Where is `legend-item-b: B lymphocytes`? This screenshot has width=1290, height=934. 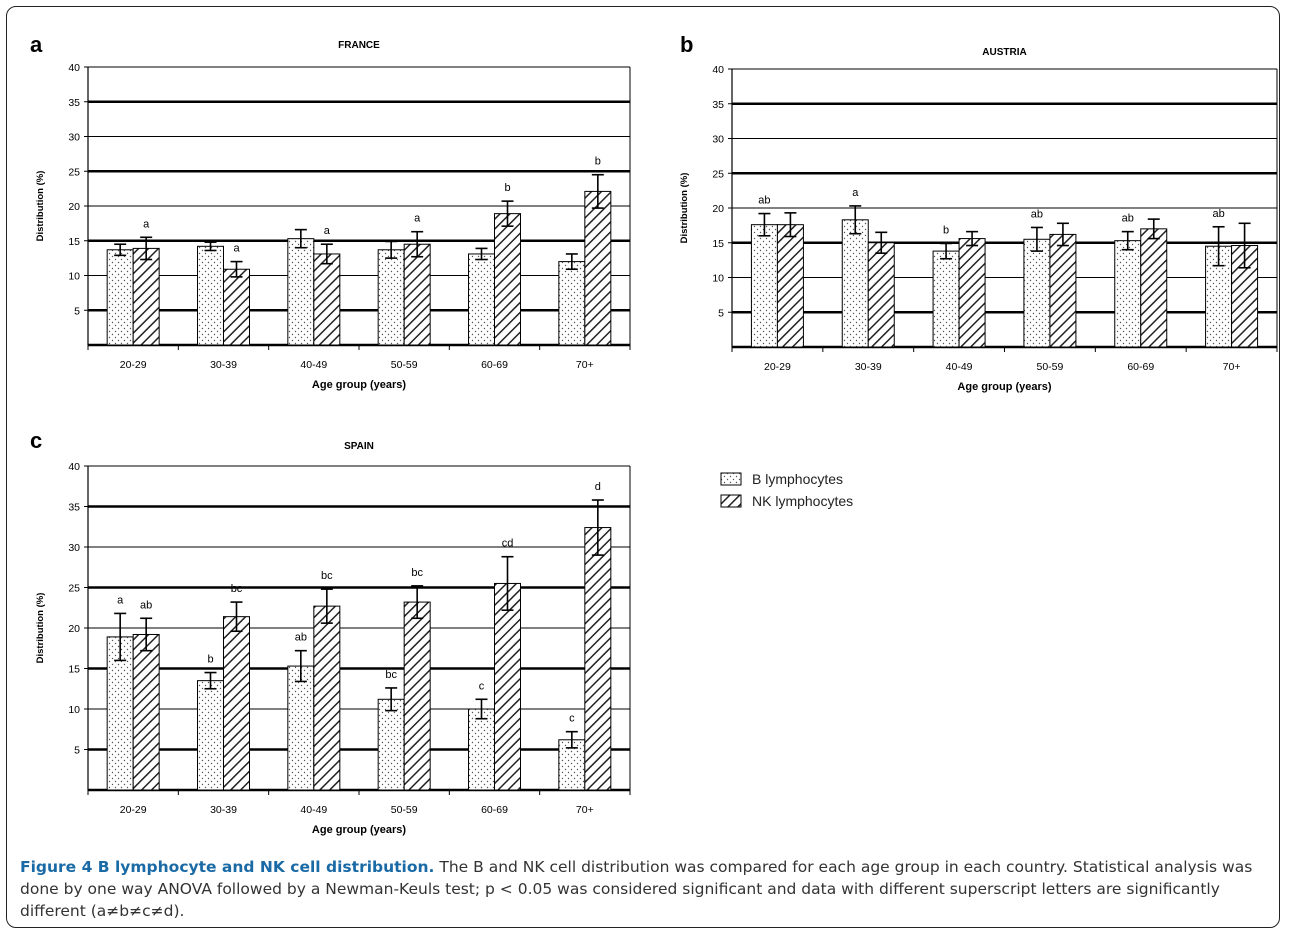 legend-item-b: B lymphocytes is located at coordinates (786, 479).